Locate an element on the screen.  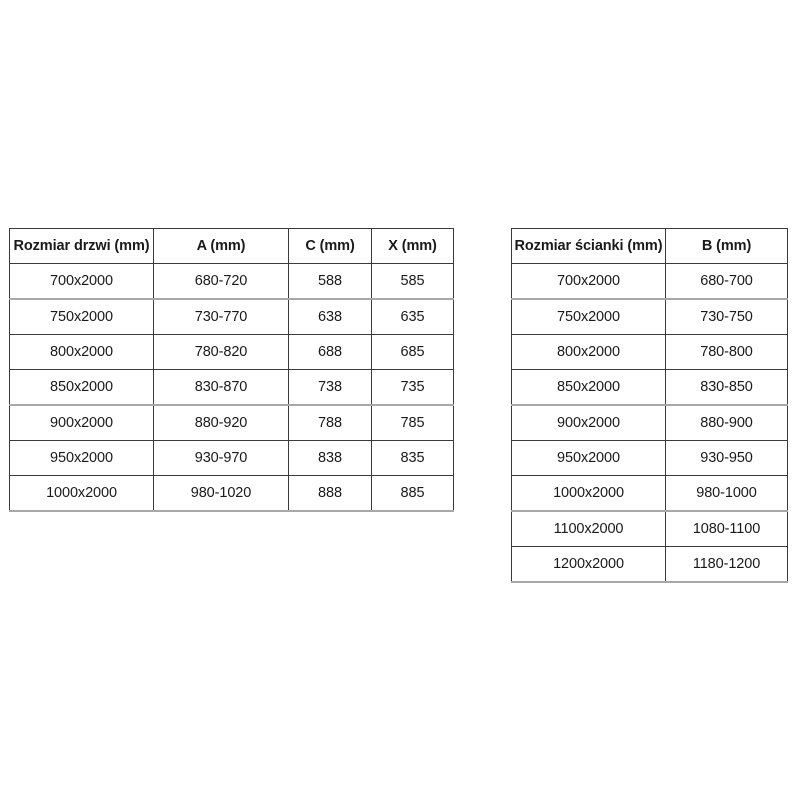
table-row: 700x2000 680-720 588 585 is located at coordinates (231, 281).